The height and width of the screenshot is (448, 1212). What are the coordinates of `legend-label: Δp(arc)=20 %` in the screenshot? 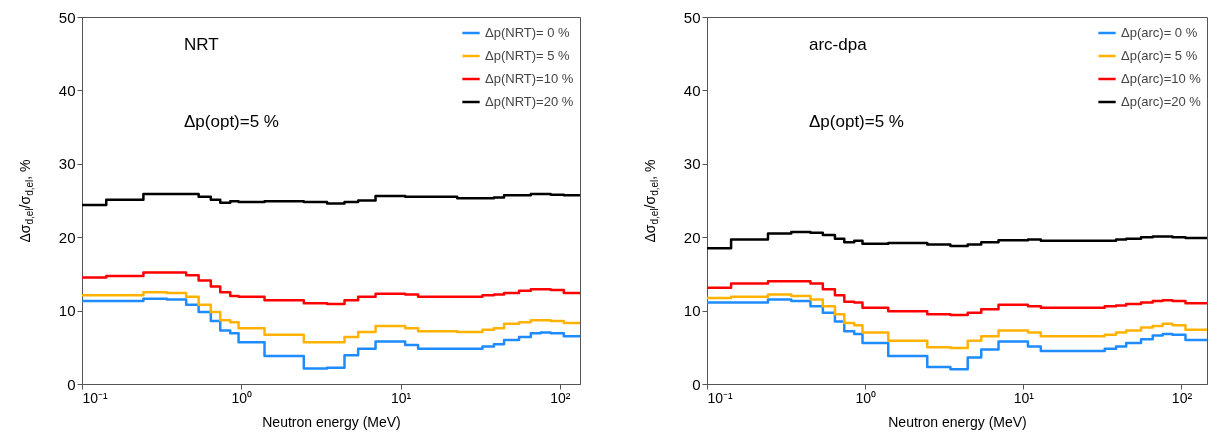 It's located at (1161, 101).